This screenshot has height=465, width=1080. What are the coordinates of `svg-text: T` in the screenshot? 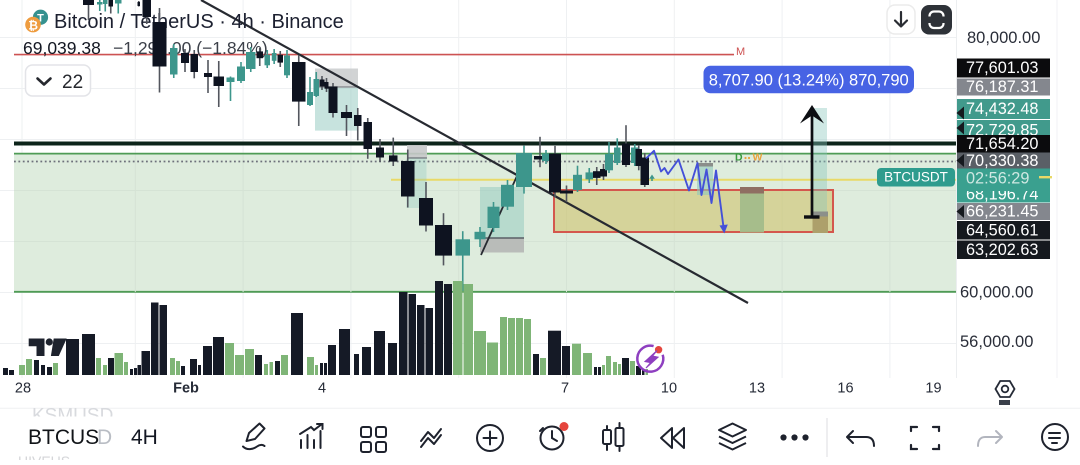 It's located at (40, 19).